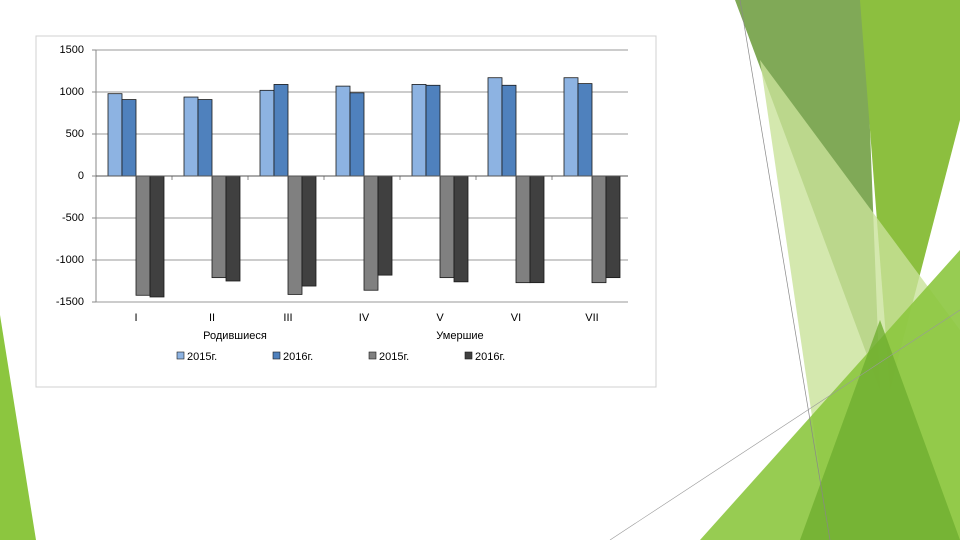 The image size is (960, 540). Describe the element at coordinates (70, 302) in the screenshot. I see `y-tick-label: -1500` at that location.